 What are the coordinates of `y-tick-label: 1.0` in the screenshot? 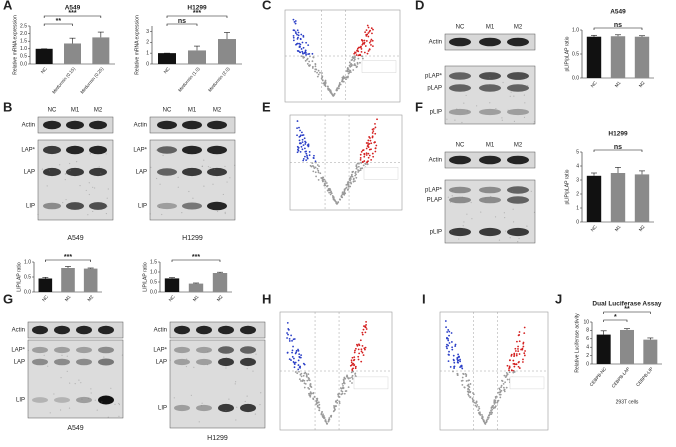 It's located at (153, 272).